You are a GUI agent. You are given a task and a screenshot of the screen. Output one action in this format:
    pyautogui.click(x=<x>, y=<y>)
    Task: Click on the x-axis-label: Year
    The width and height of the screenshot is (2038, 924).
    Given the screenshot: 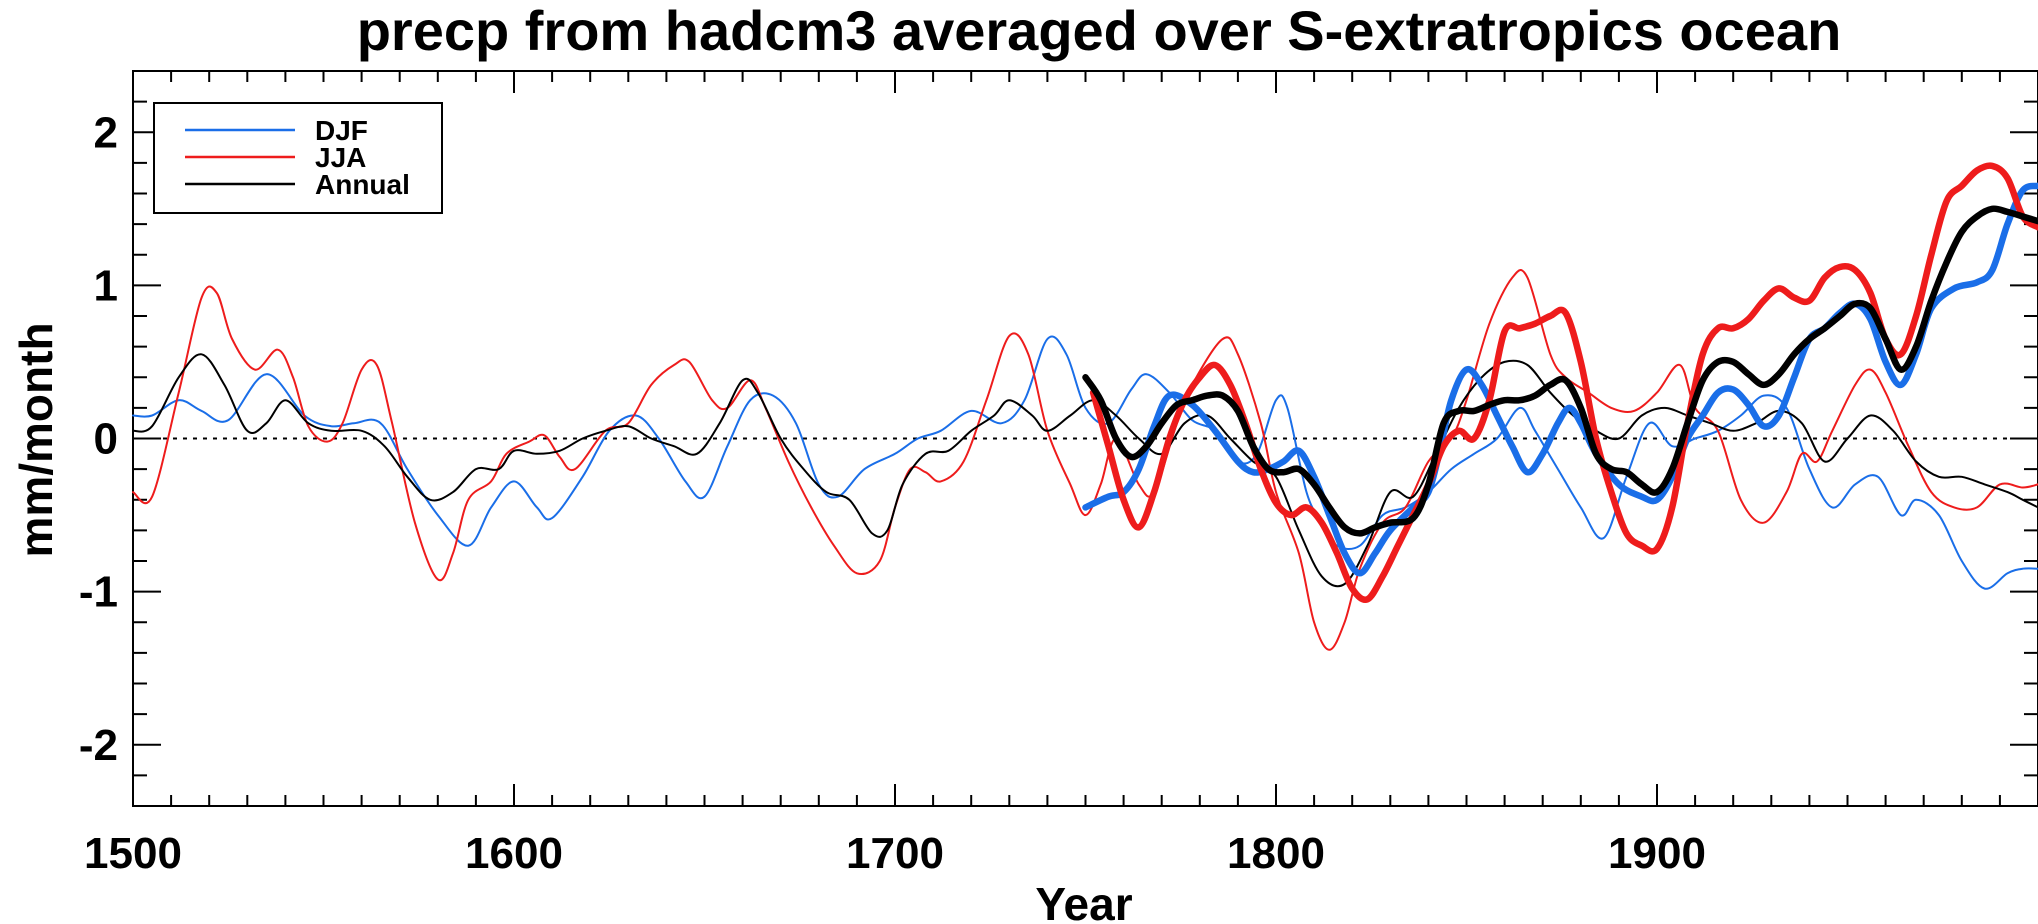 What is the action you would take?
    pyautogui.click(x=1083, y=901)
    